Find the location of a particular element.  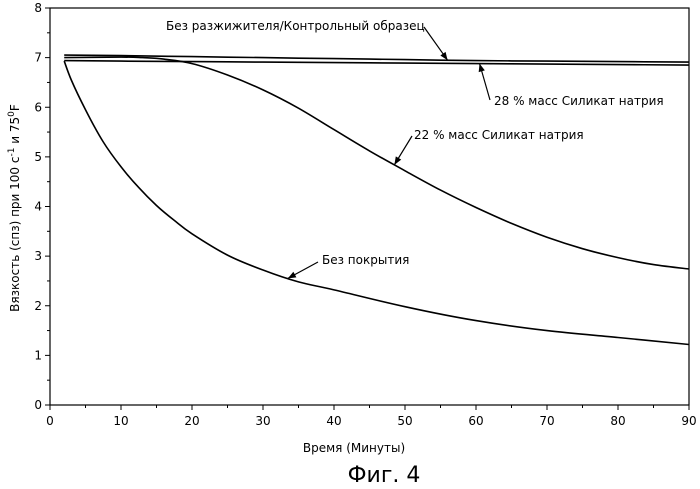

y-axis-label-sup1: -1 is located at coordinates (12, 152).